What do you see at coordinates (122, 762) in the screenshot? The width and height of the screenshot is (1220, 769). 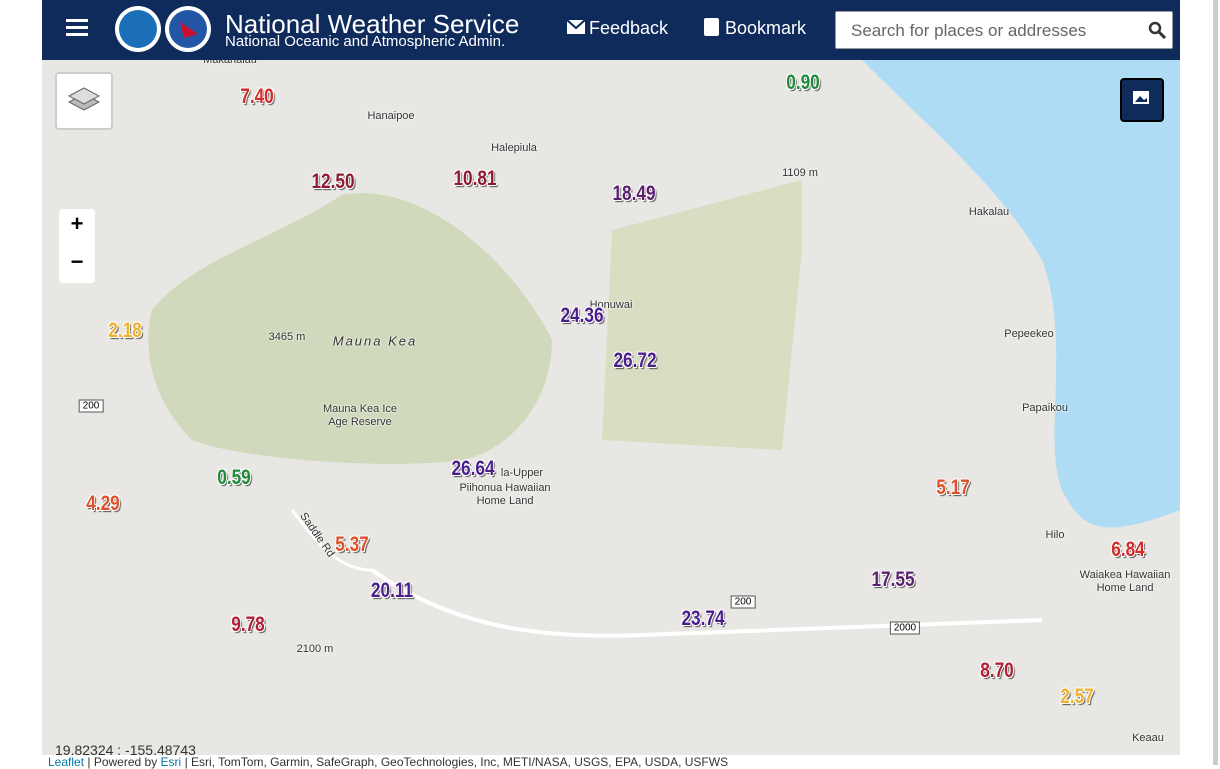 I see `powered-by: | Powered by` at bounding box center [122, 762].